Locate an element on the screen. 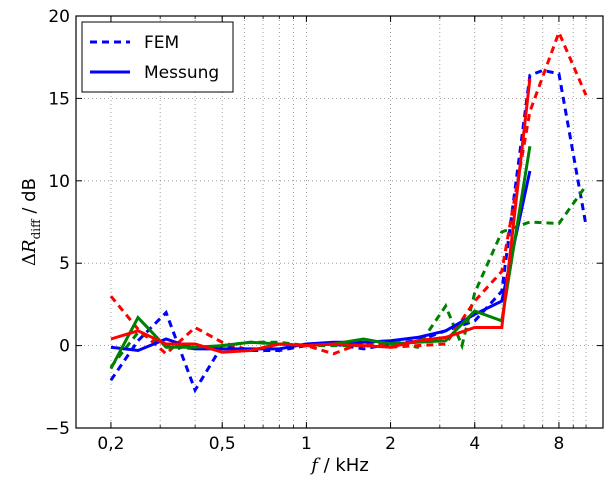 This screenshot has height=479, width=610. legend: FEM Messung is located at coordinates (157, 57).